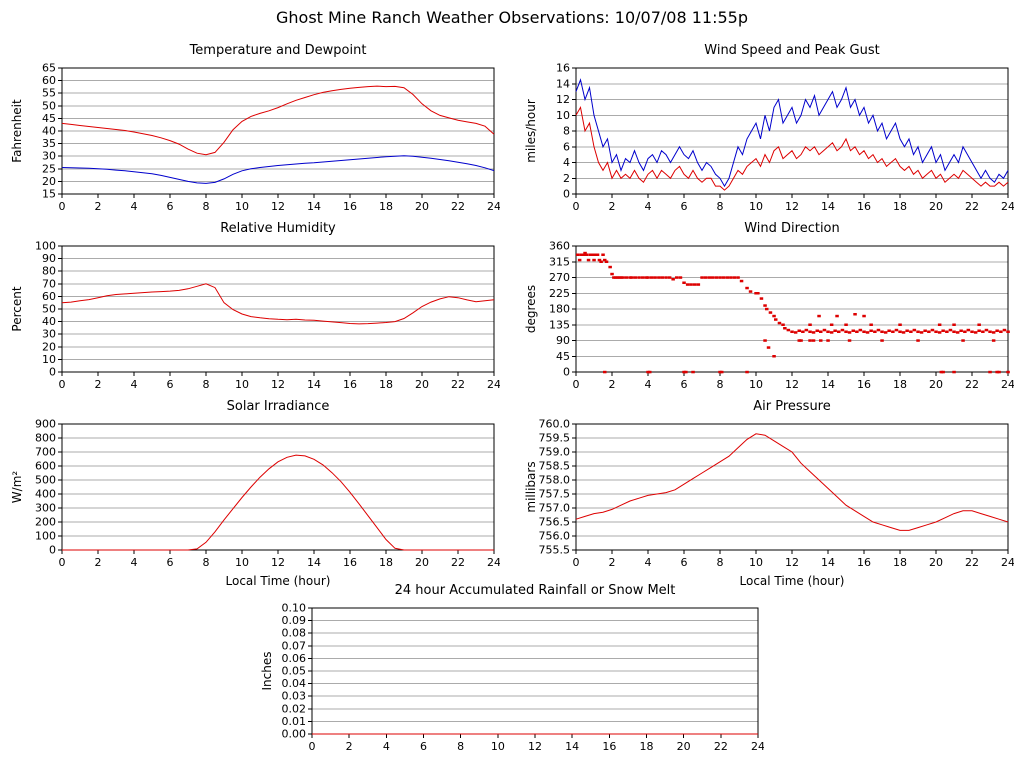 The image size is (1024, 768). I want to click on svg-text: 315, so click(559, 261).